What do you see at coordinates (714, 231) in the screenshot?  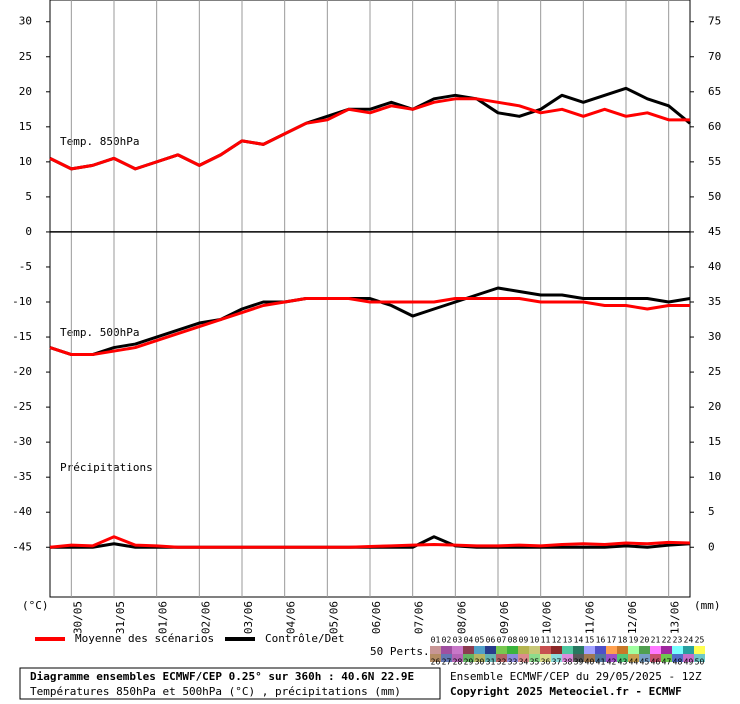 I see `y2-tick-label: 45` at bounding box center [714, 231].